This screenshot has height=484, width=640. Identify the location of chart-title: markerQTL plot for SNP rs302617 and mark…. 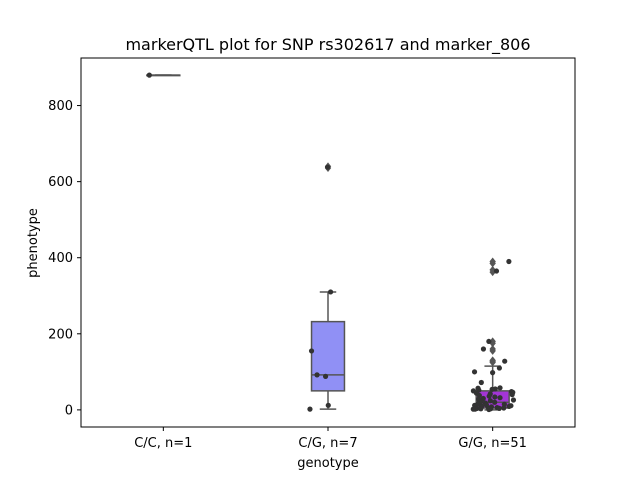
(327, 45).